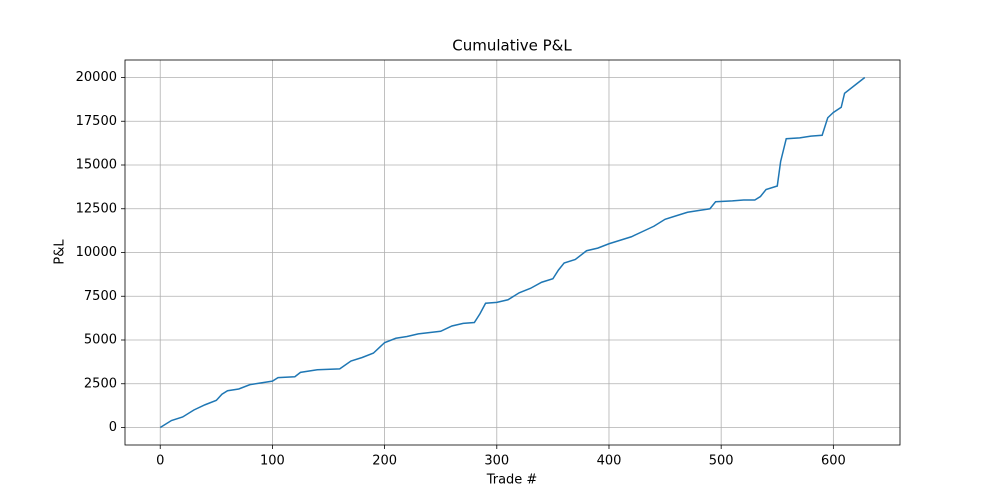 This screenshot has width=1000, height=500. I want to click on x-tick-label: 500, so click(721, 461).